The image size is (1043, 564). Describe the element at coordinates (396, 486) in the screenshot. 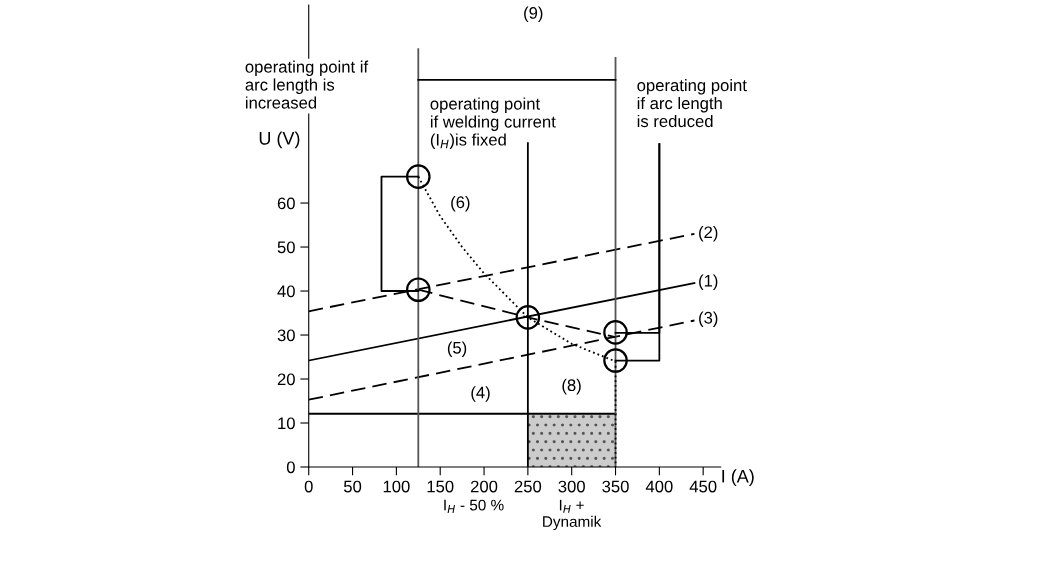

I see `x-tick-label: 100` at that location.